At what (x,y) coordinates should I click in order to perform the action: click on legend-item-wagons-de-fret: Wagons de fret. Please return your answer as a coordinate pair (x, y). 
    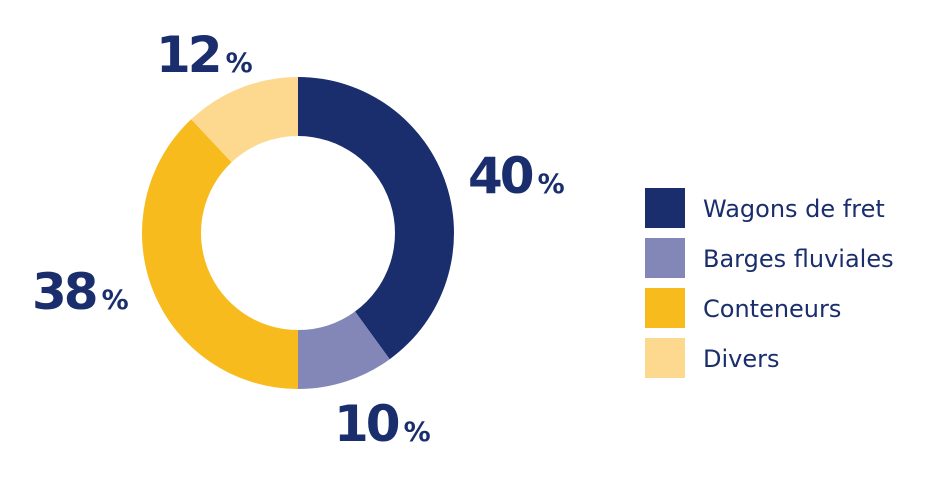
    Looking at the image, I should click on (765, 208).